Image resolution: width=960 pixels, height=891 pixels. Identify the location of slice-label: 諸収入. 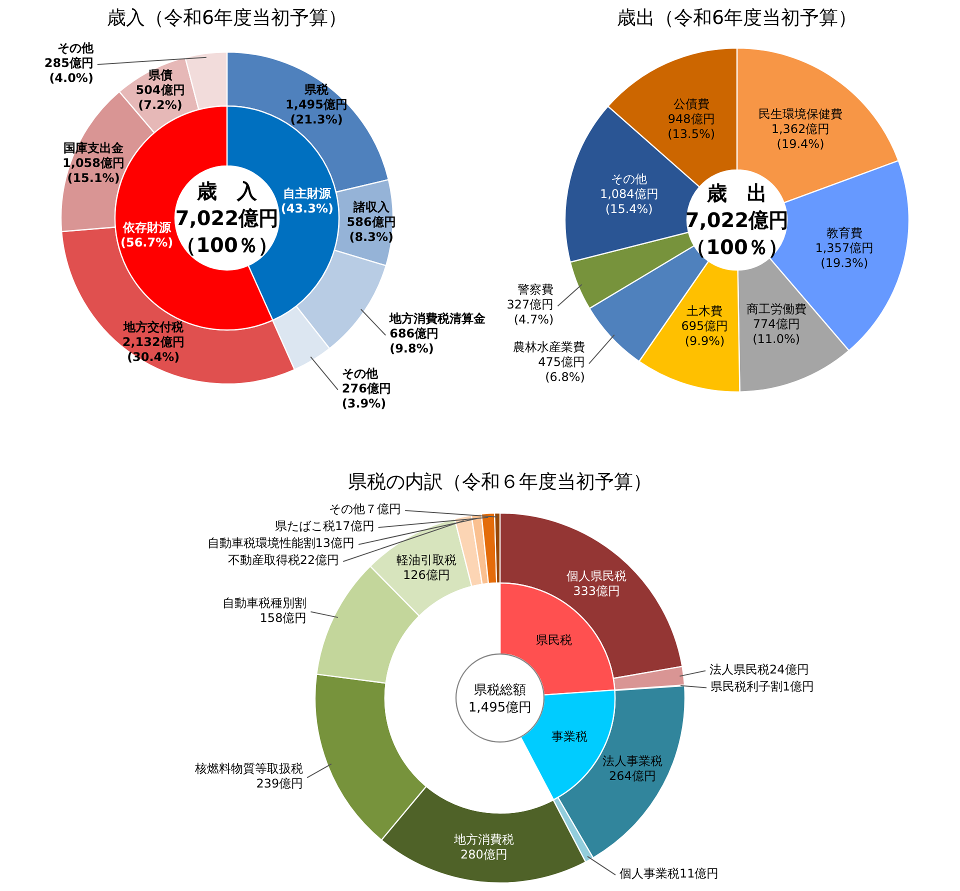
(371, 207).